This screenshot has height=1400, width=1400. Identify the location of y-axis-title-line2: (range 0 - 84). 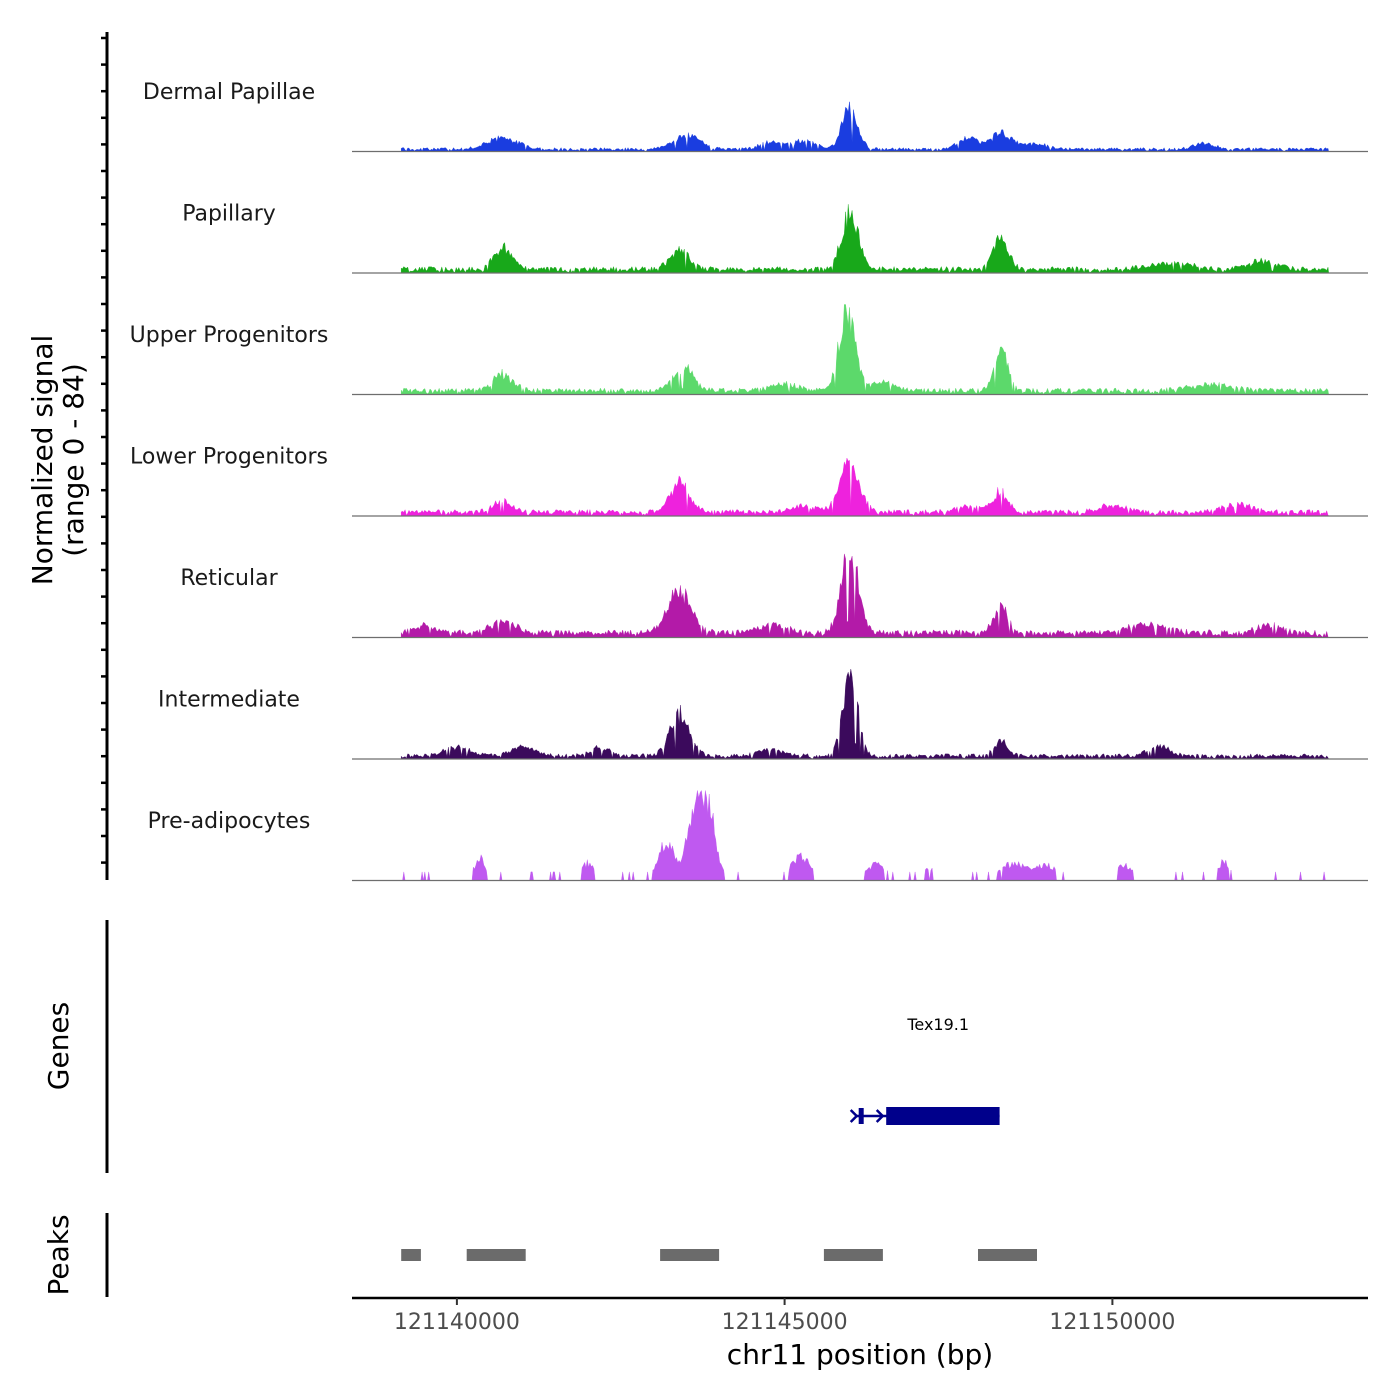
(73, 460).